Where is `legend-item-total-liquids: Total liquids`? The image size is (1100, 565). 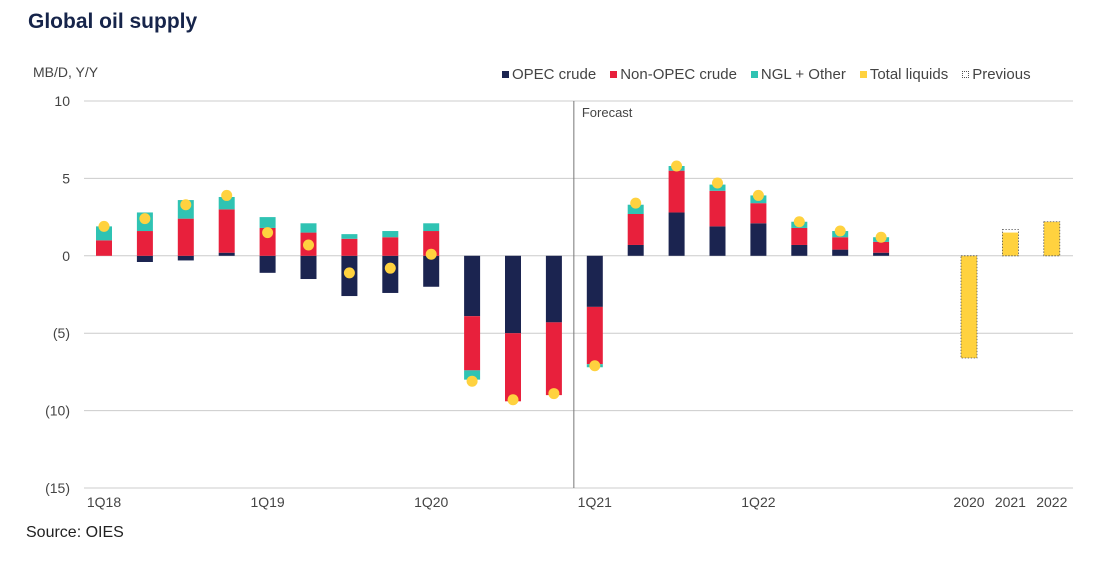 legend-item-total-liquids: Total liquids is located at coordinates (904, 74).